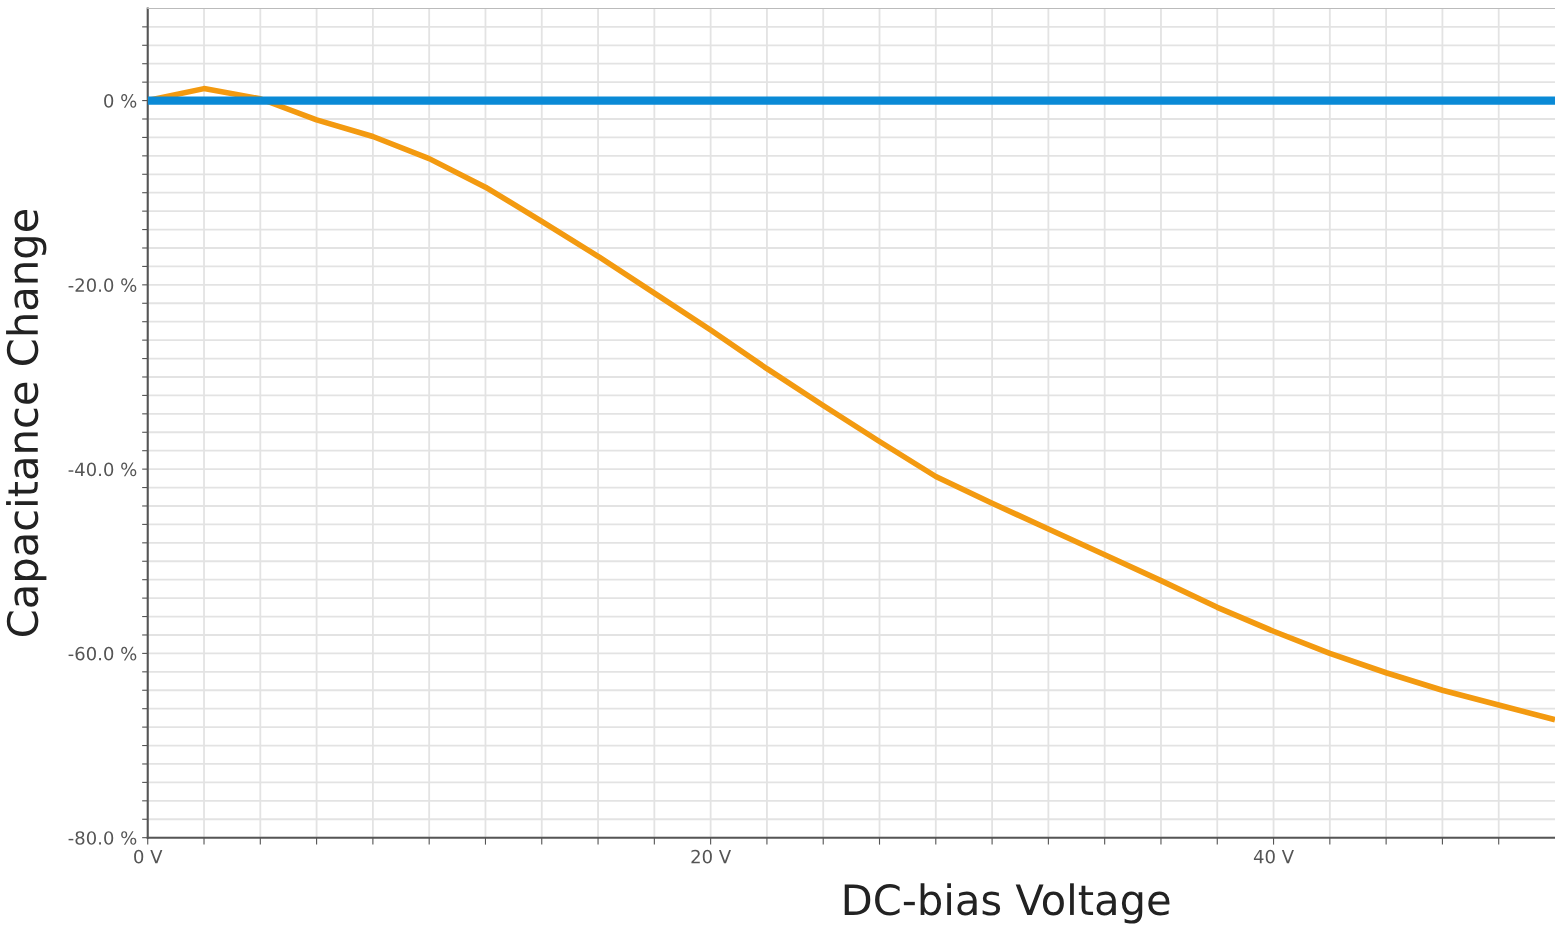  I want to click on y-axis-title: Capacitance Change, so click(26, 423).